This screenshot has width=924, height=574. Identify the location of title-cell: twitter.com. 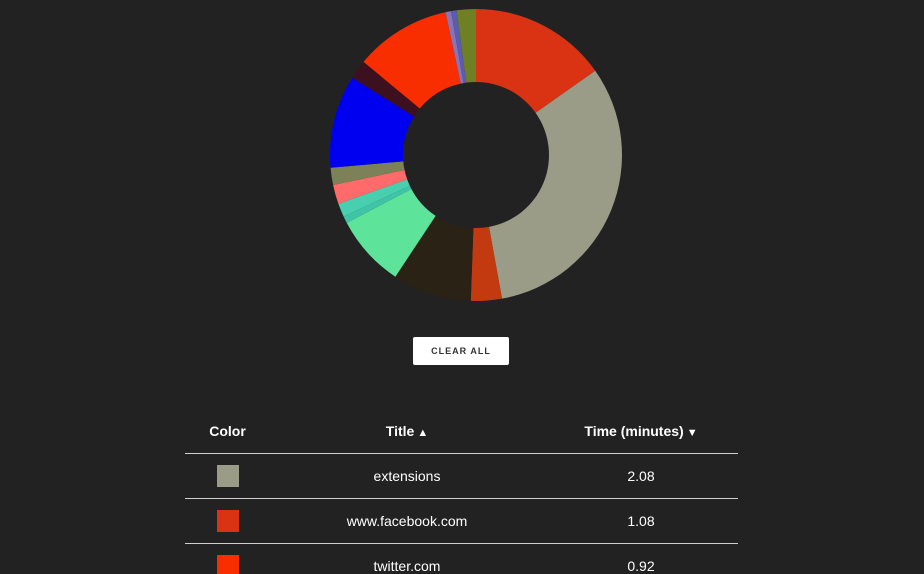
(407, 558).